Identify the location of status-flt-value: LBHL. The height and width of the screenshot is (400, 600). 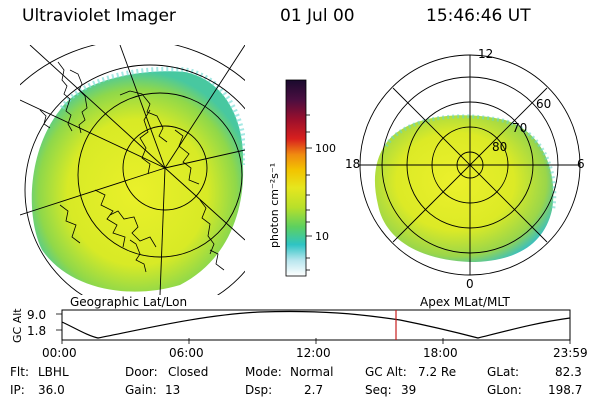
(53, 372).